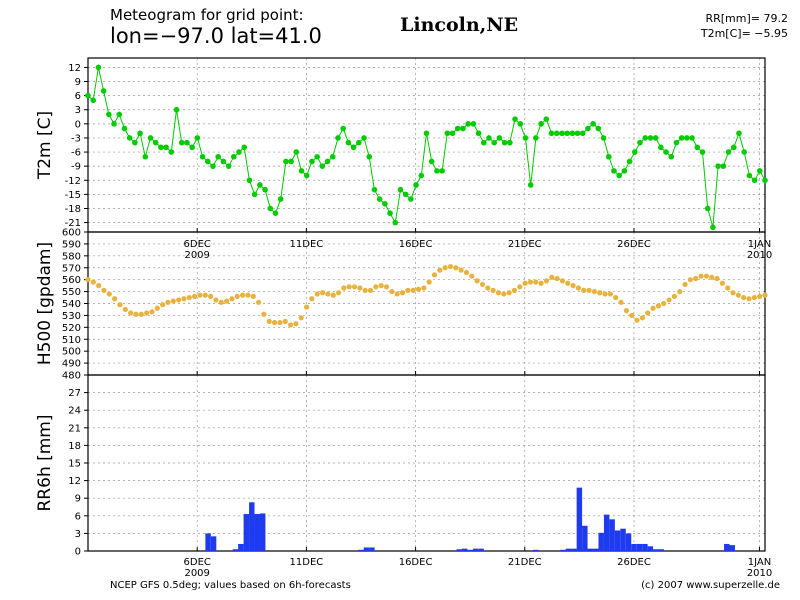  What do you see at coordinates (71, 256) in the screenshot?
I see `y-tick-label: 580` at bounding box center [71, 256].